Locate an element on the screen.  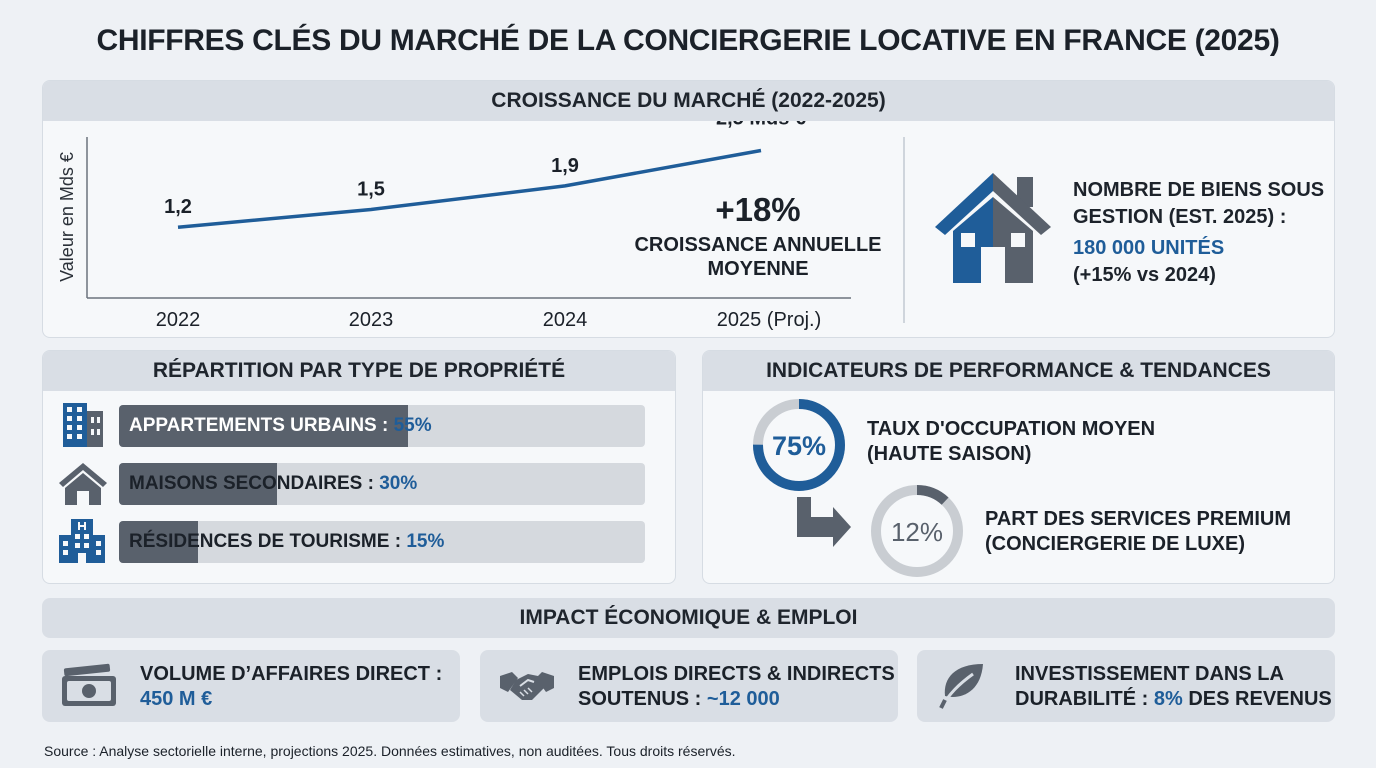
impact-heading-bar: IMPACT ÉCONOMIQUE & EMPLOI is located at coordinates (688, 618).